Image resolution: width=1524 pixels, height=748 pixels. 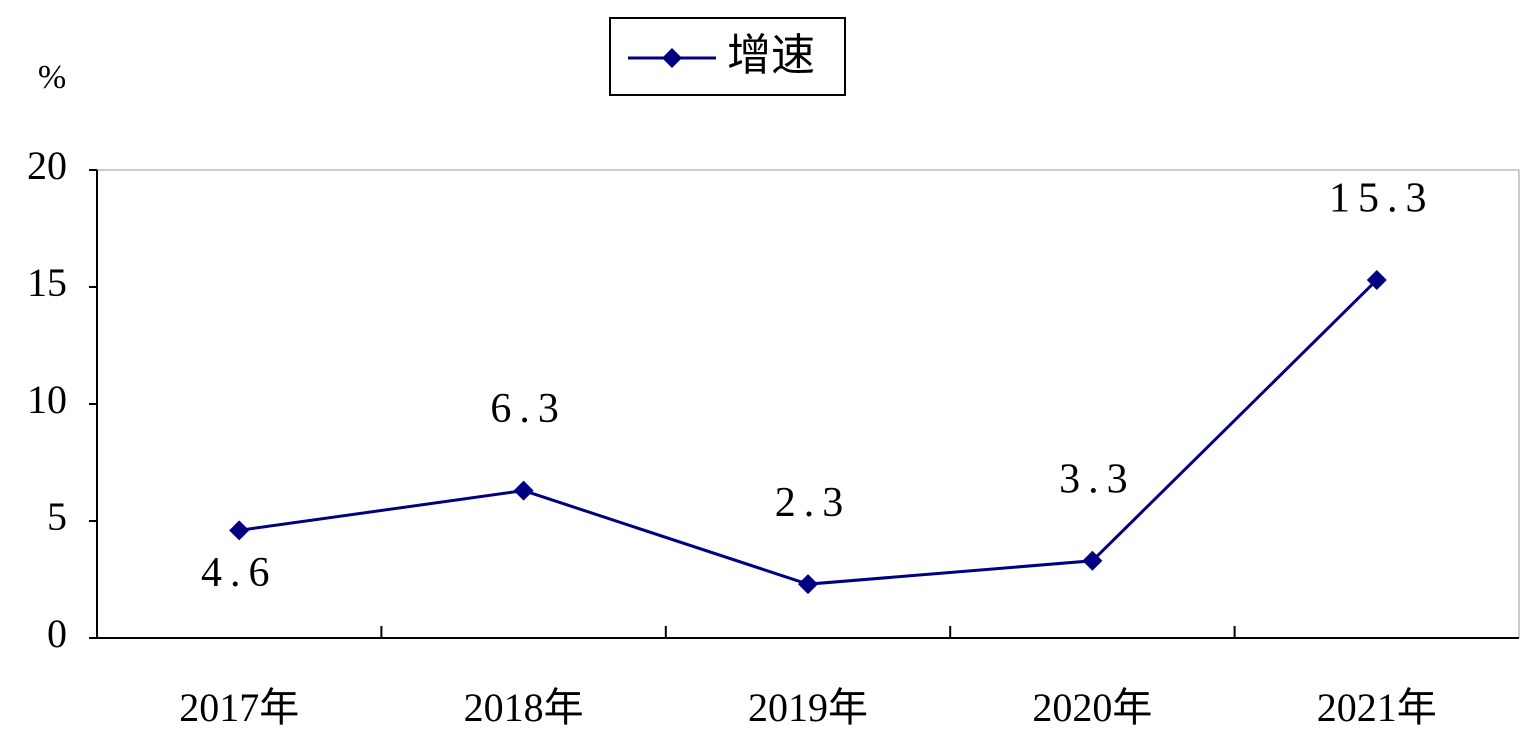 What do you see at coordinates (1382, 199) in the screenshot?
I see `data-label: 15.3` at bounding box center [1382, 199].